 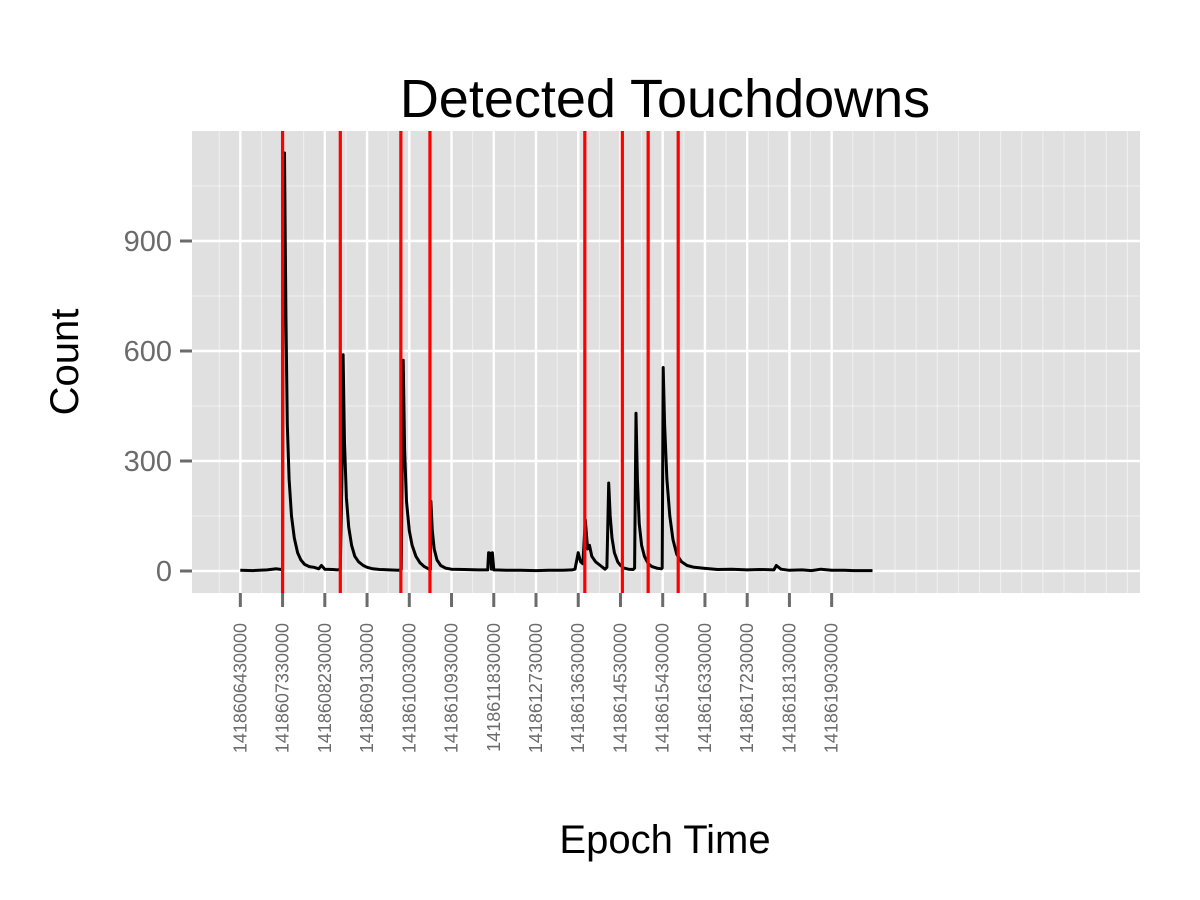 I want to click on x-tick-label: 1418609130000, so click(x=367, y=688).